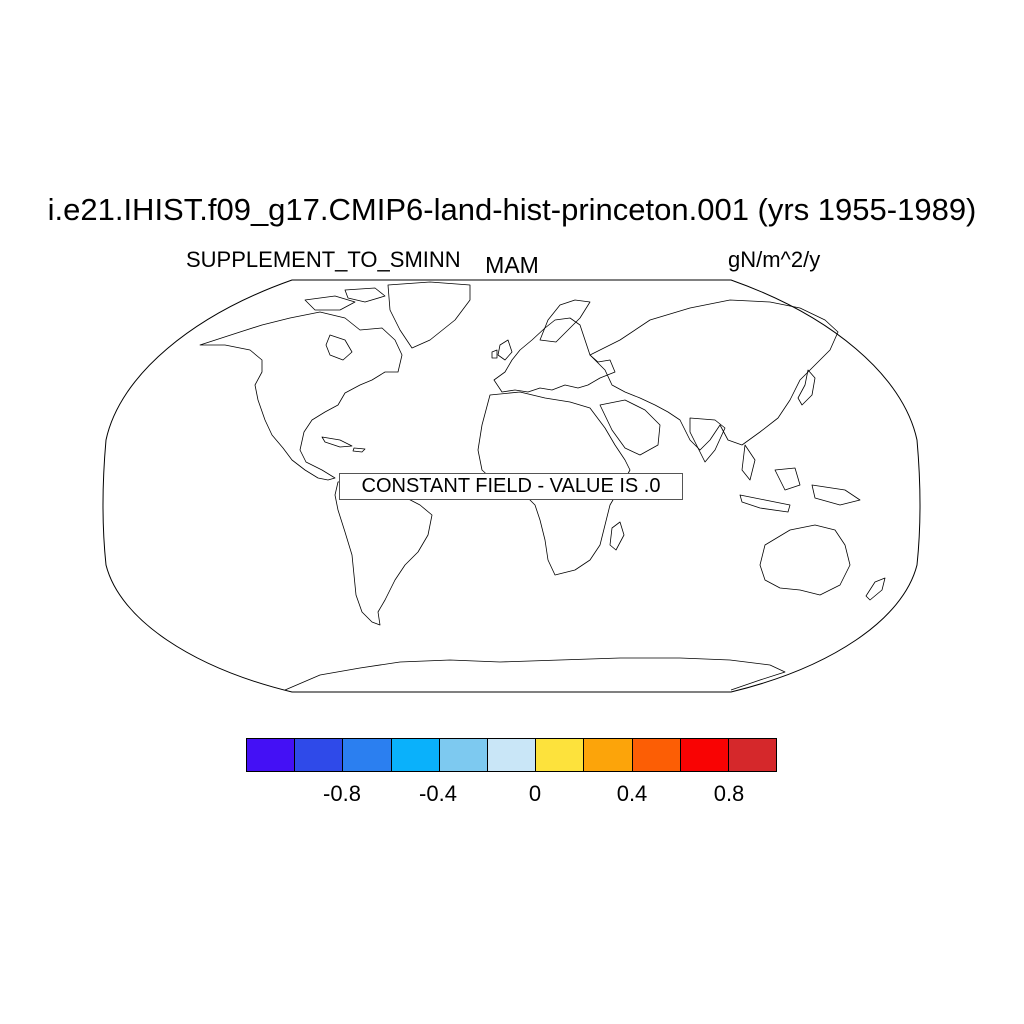  Describe the element at coordinates (535, 793) in the screenshot. I see `colorbar-tick-label: 0` at that location.